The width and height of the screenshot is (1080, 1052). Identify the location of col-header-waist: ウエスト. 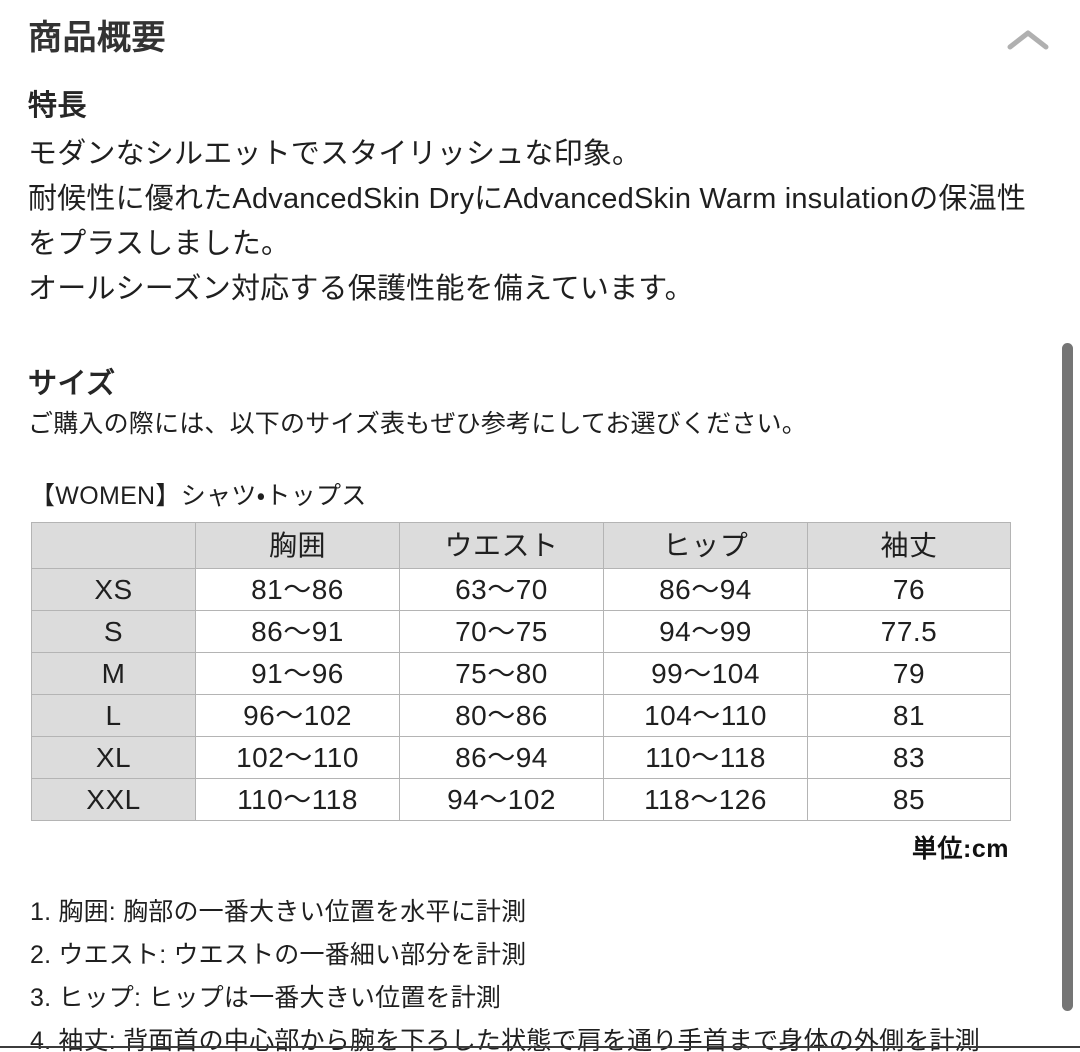
(501, 545).